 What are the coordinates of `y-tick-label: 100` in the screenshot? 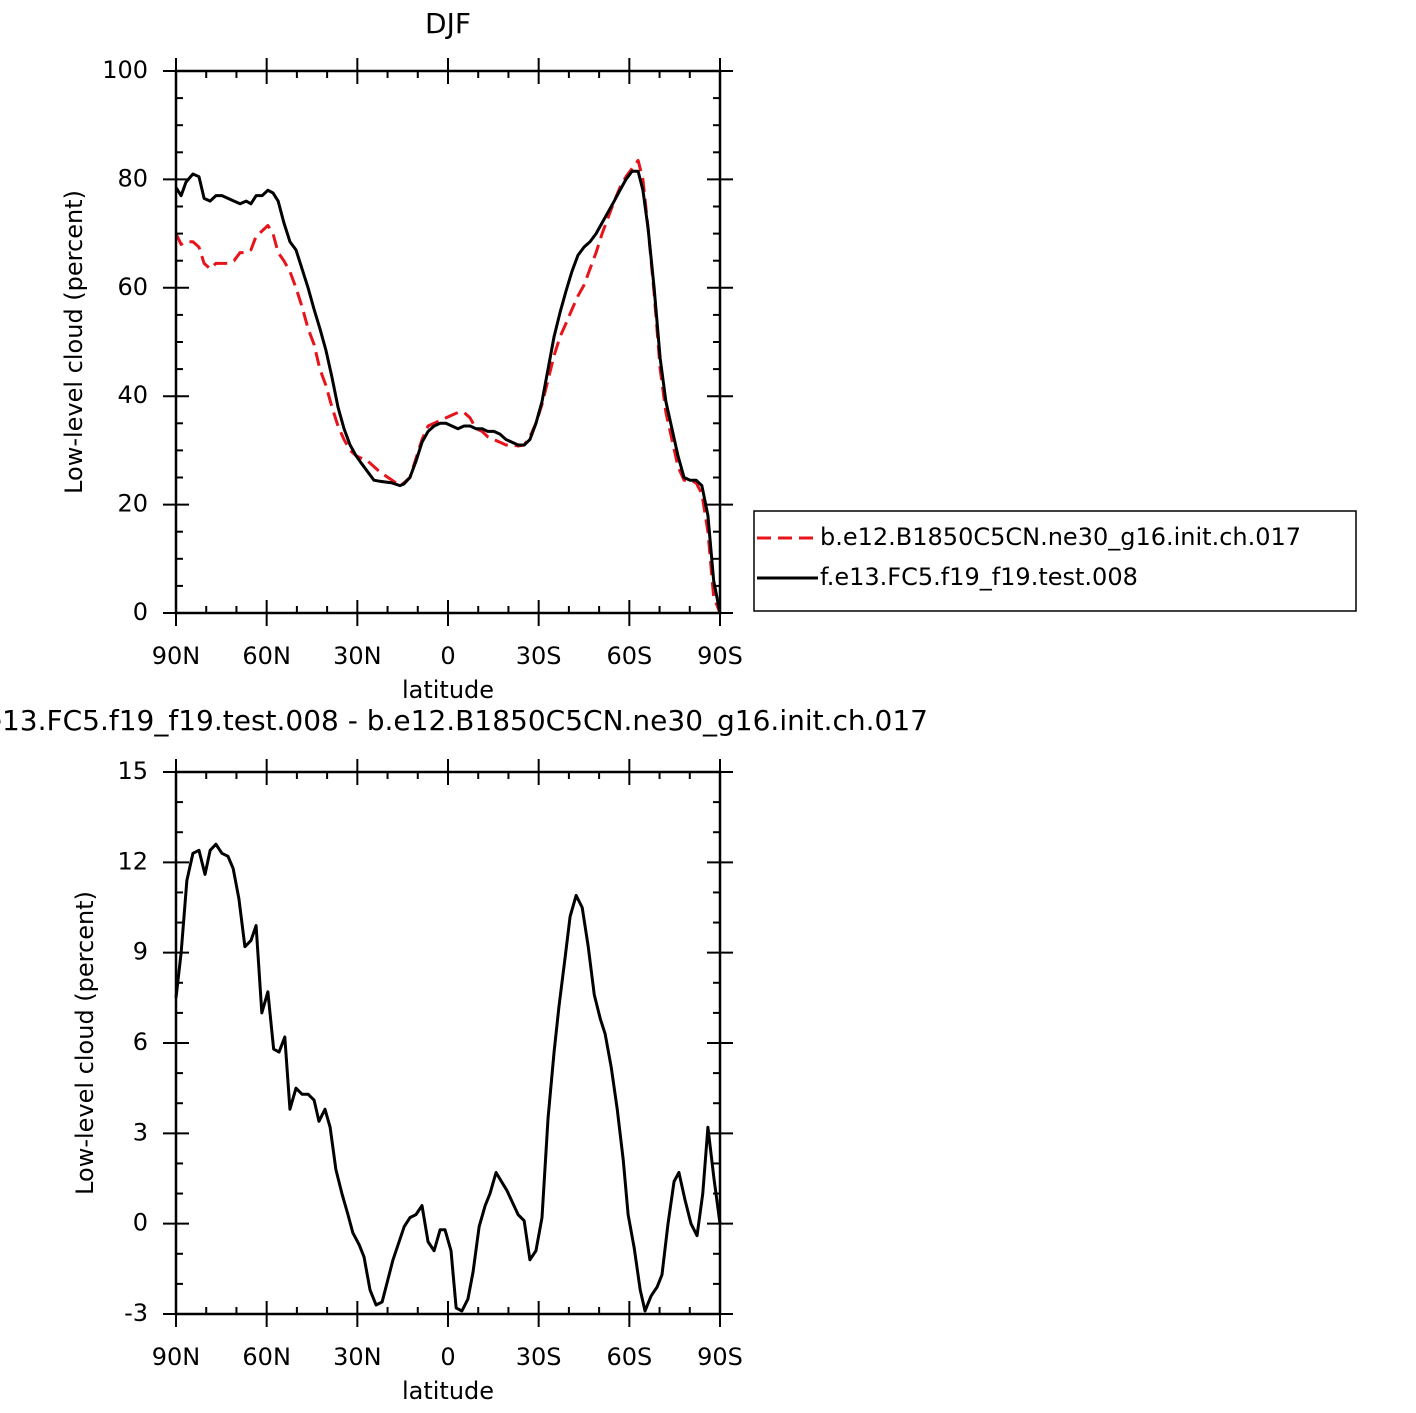 It's located at (125, 70).